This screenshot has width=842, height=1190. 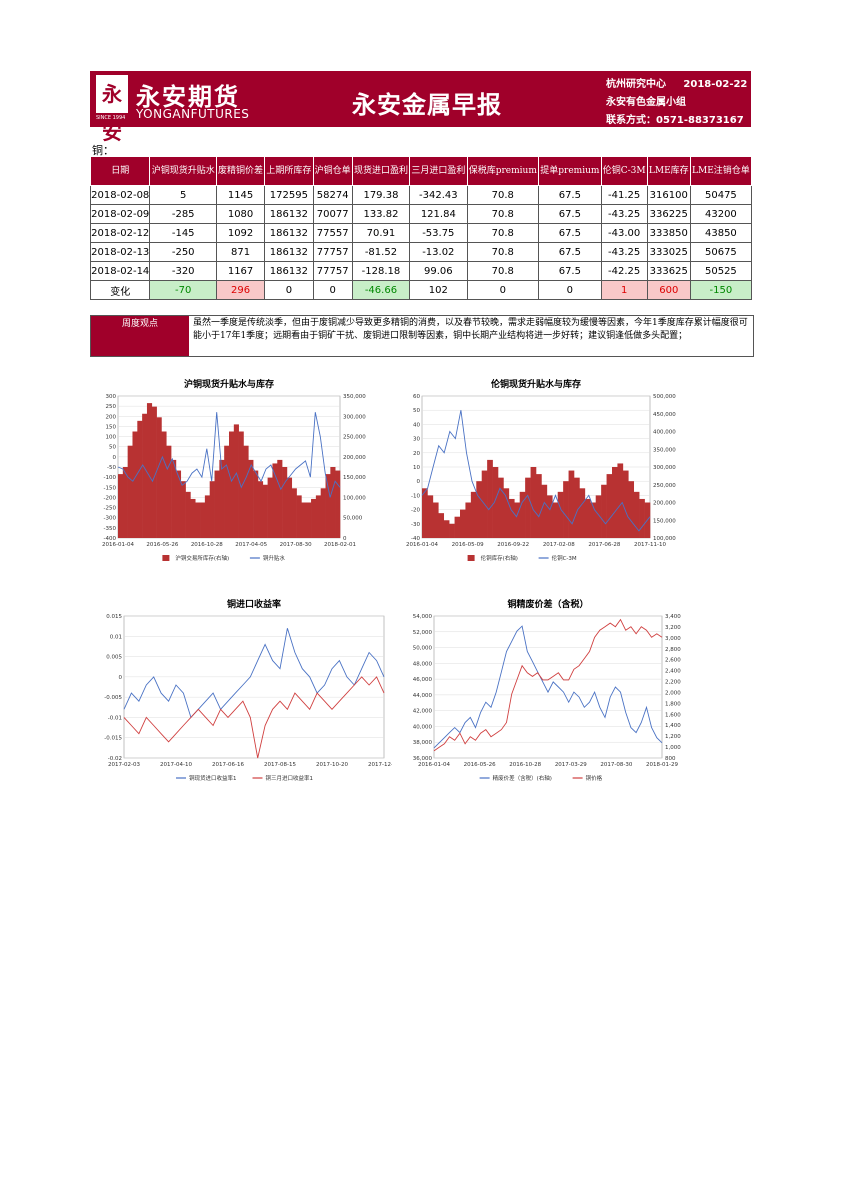 What do you see at coordinates (570, 171) in the screenshot?
I see `table-header-cell: 提单premium` at bounding box center [570, 171].